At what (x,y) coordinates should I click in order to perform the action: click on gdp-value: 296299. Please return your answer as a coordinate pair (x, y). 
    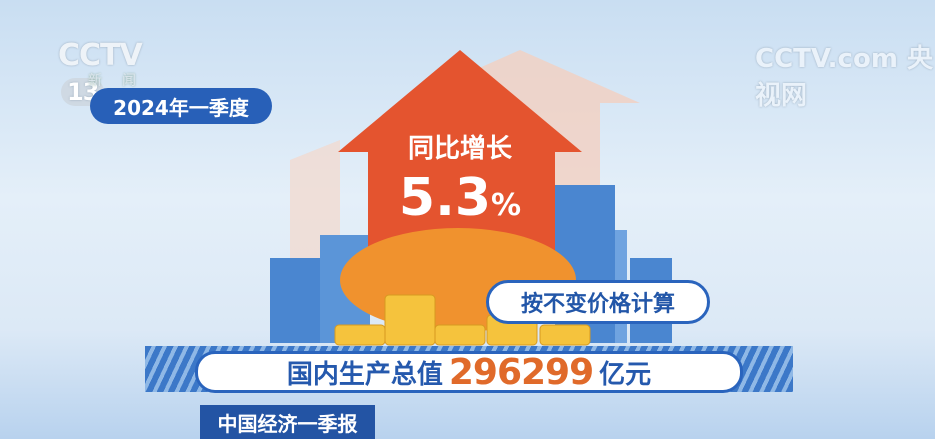
    Looking at the image, I should click on (521, 372).